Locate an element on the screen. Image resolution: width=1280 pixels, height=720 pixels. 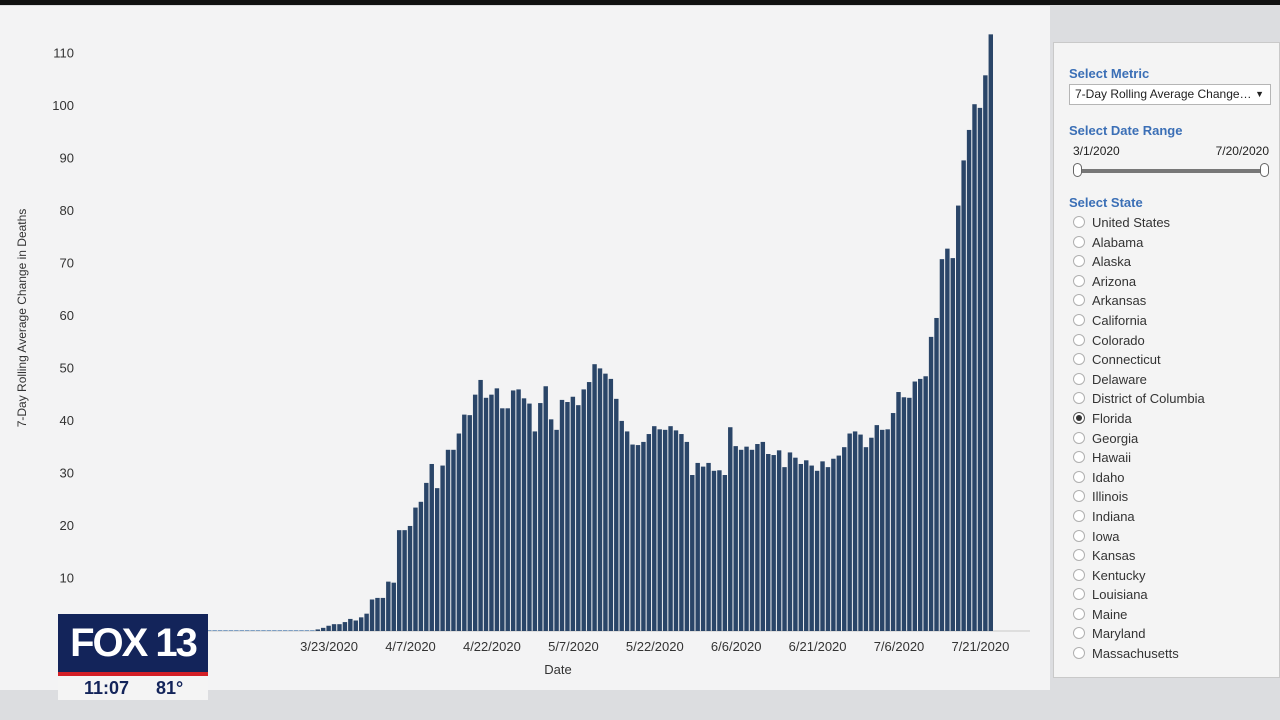
date-range-slider-track is located at coordinates (1170, 171).